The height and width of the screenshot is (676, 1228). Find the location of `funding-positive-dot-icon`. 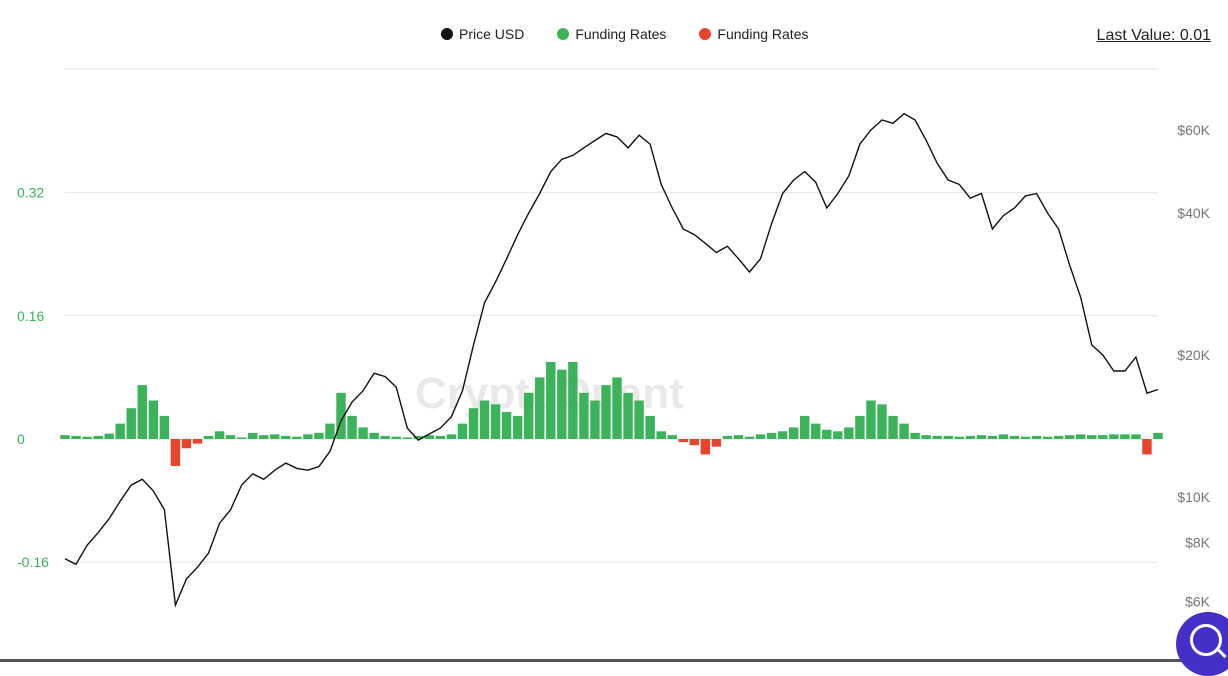

funding-positive-dot-icon is located at coordinates (563, 34).